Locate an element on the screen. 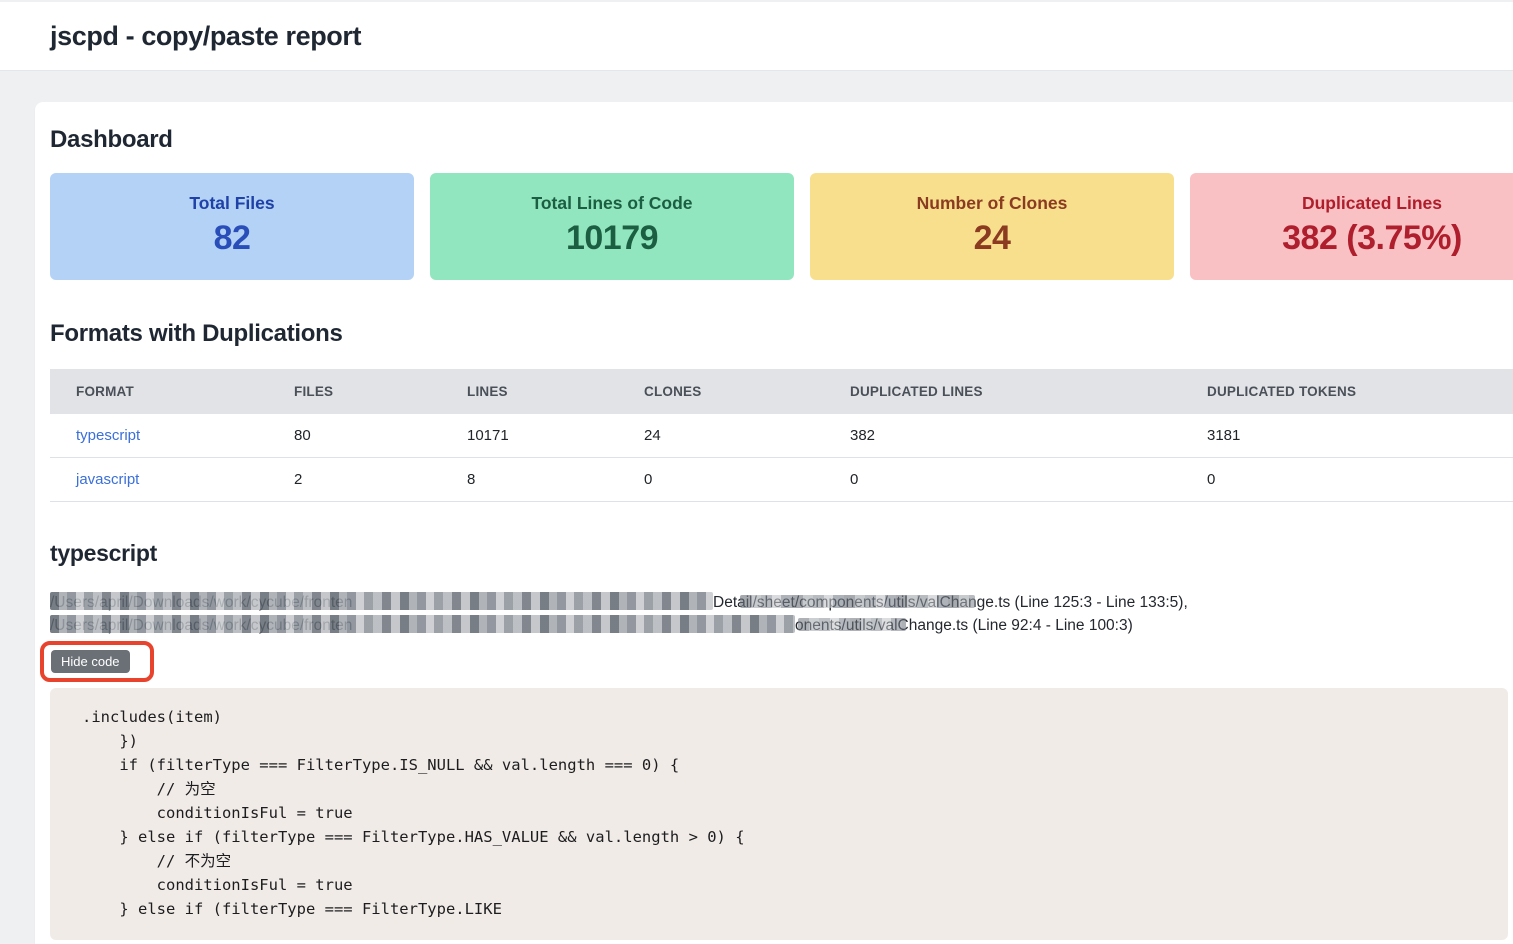  cell-duplicated-tokens: 3181 is located at coordinates (1224, 435).